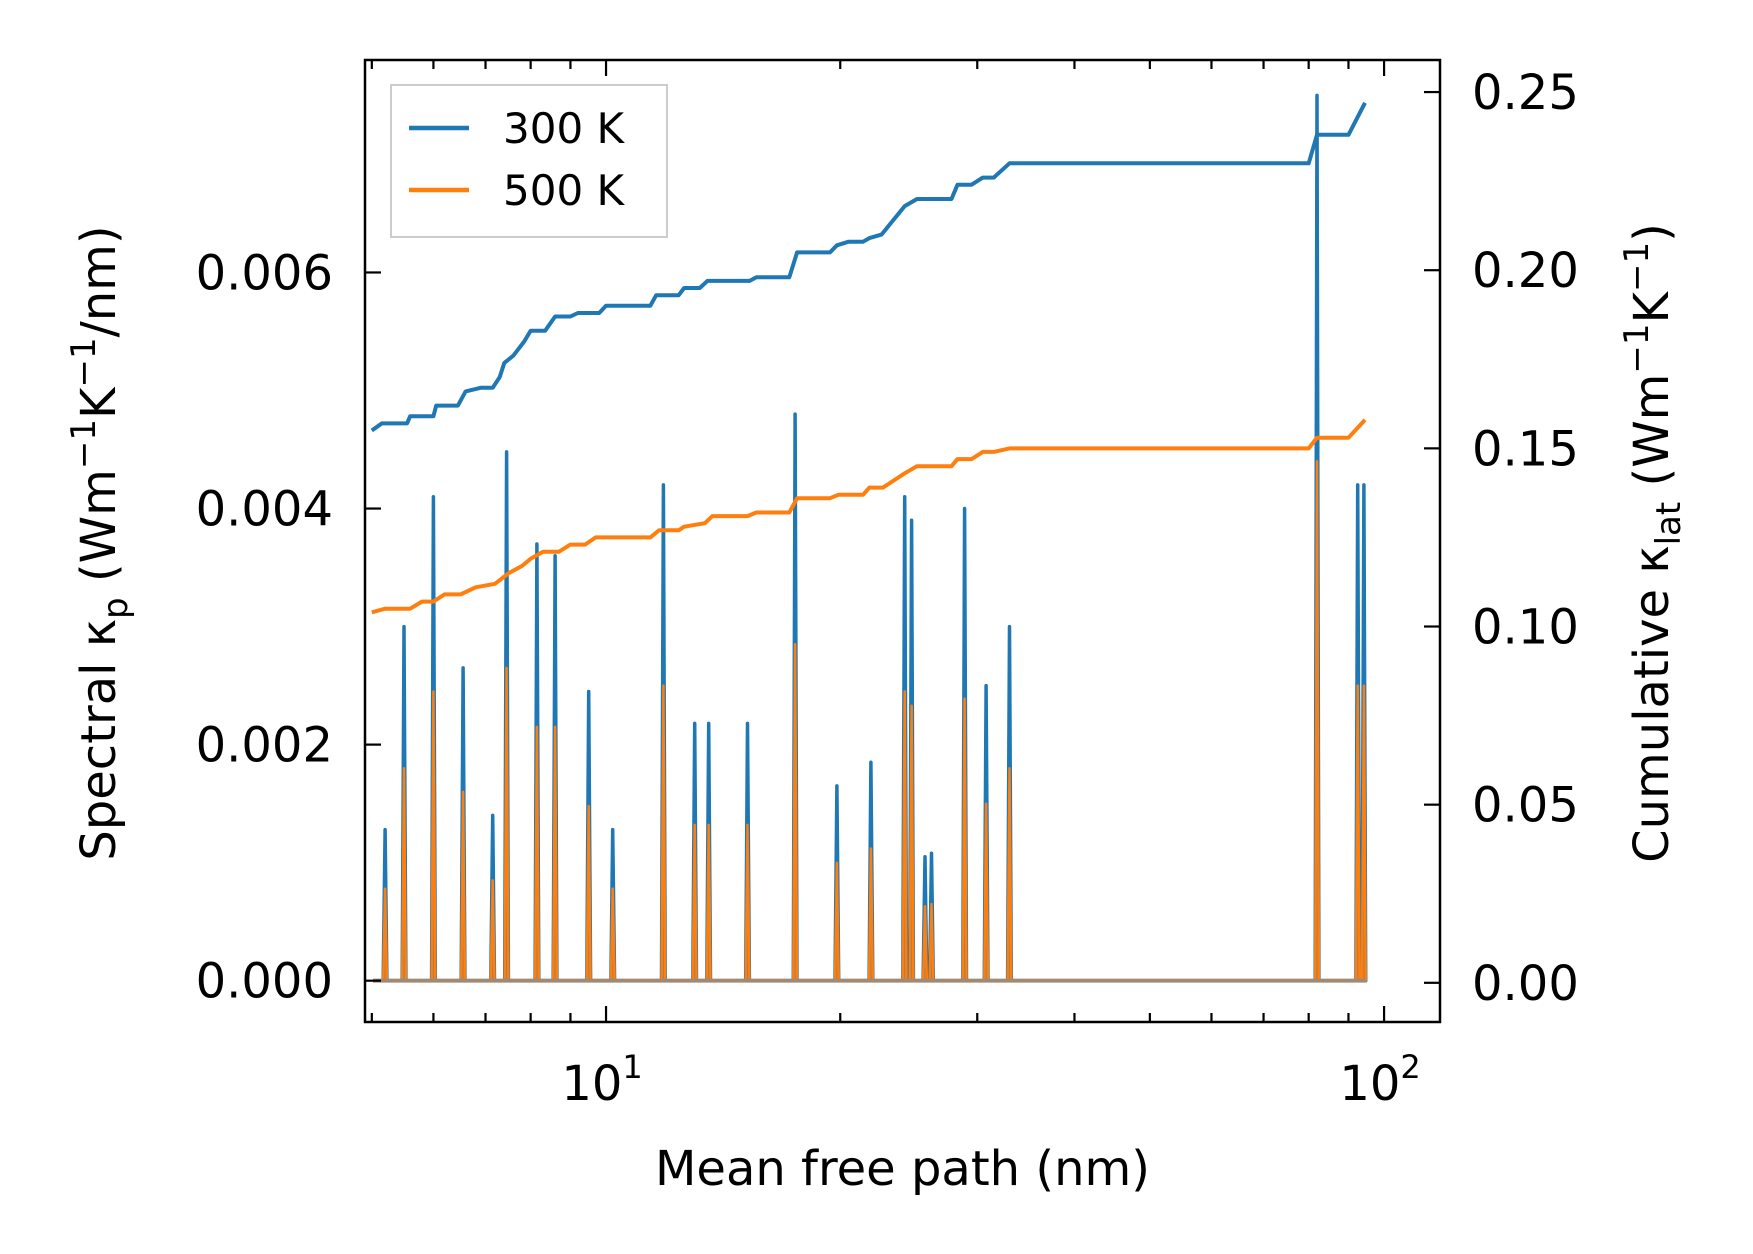 This screenshot has width=1753, height=1254. I want to click on y-right-tick-label: 0.00, so click(1525, 984).